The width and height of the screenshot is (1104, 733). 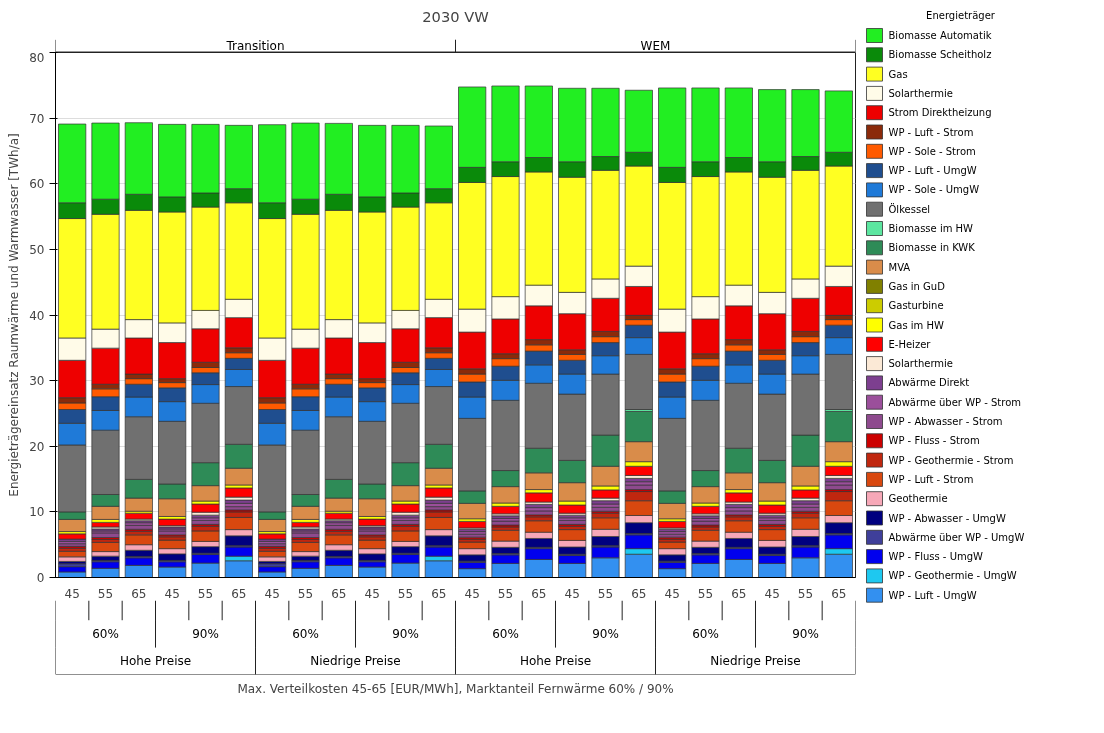 What do you see at coordinates (929, 383) in the screenshot?
I see `legend-label: Abwärme Direkt` at bounding box center [929, 383].